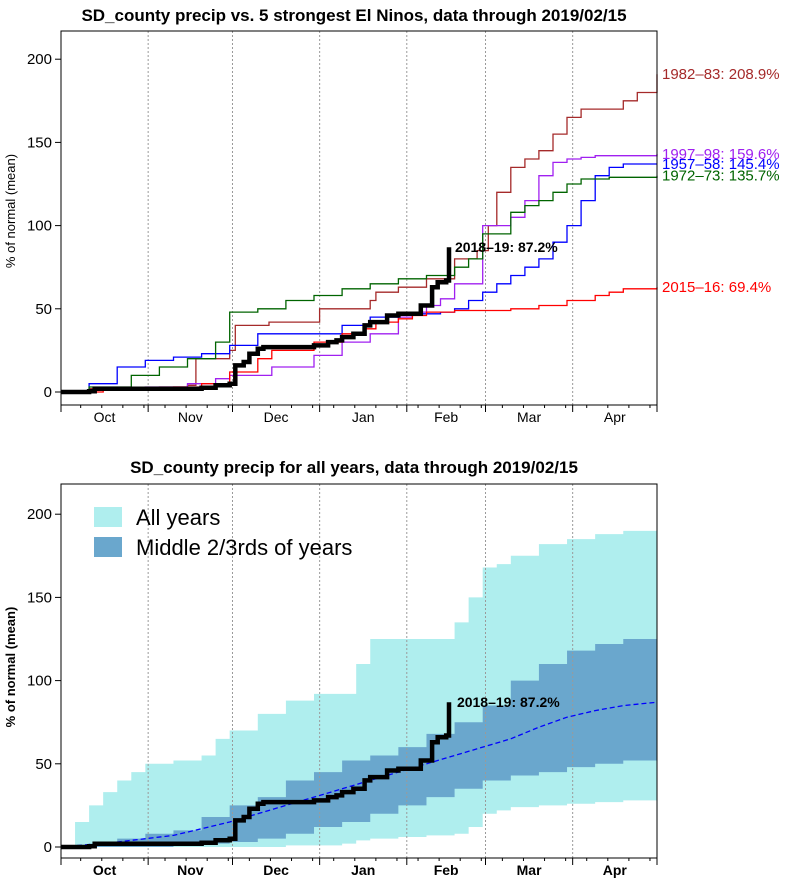 This screenshot has height=882, width=795. What do you see at coordinates (178, 517) in the screenshot?
I see `legend-label-all-years: All years` at bounding box center [178, 517].